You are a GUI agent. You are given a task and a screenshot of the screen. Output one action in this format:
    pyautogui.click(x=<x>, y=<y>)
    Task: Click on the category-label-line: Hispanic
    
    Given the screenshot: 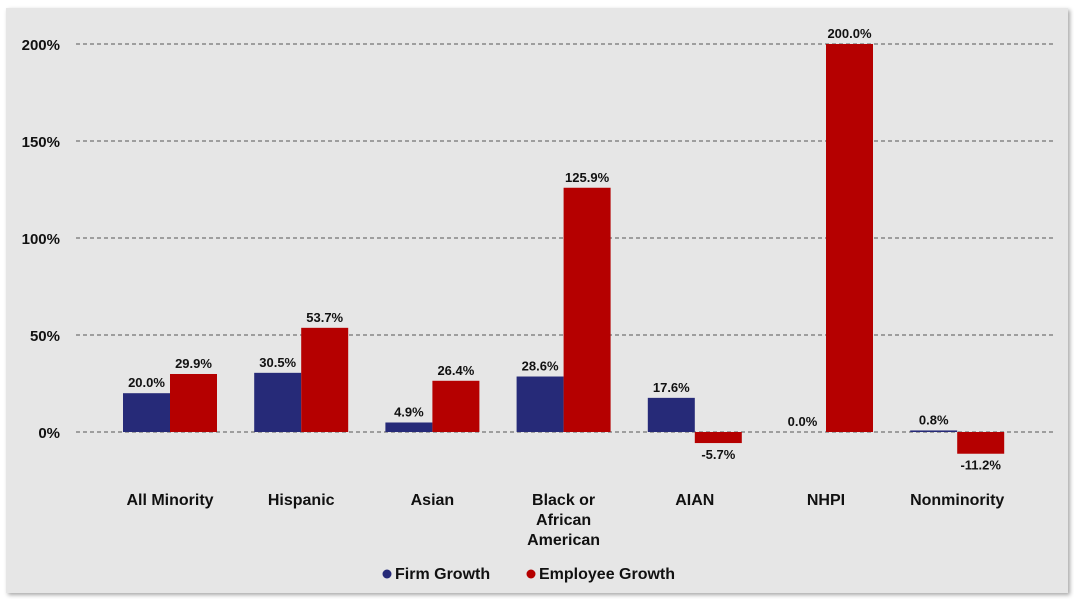 What is the action you would take?
    pyautogui.click(x=301, y=500)
    